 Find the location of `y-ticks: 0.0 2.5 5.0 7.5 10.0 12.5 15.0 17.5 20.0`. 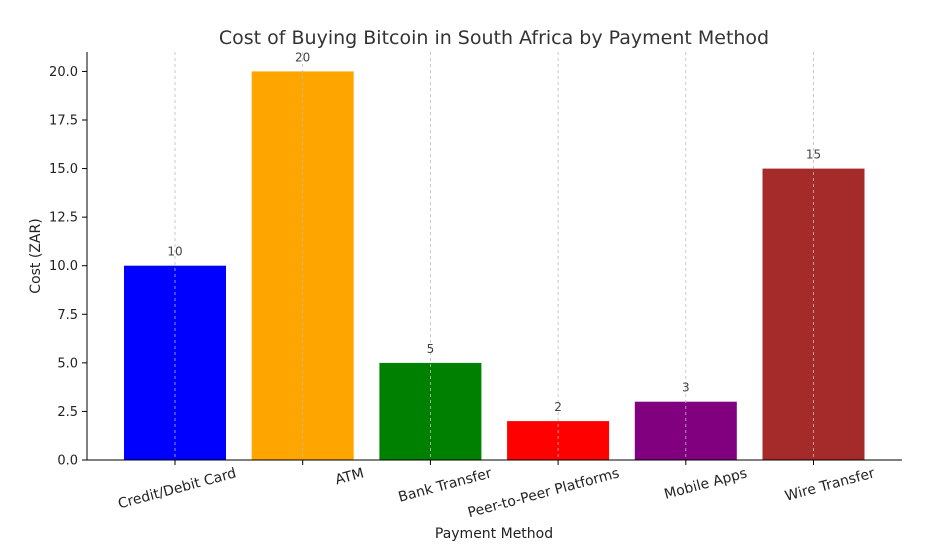

y-ticks: 0.0 2.5 5.0 7.5 10.0 12.5 15.0 17.5 20.0 is located at coordinates (68, 267).